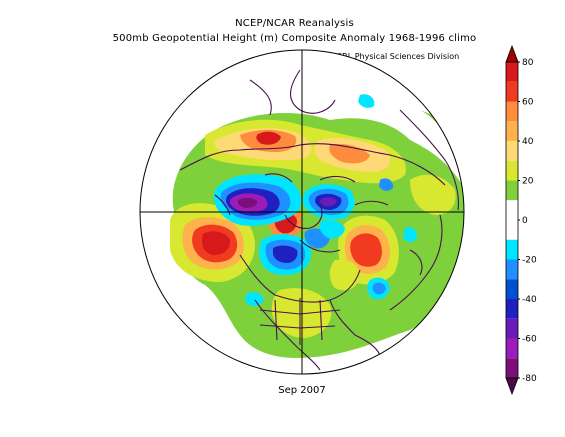 This screenshot has width=565, height=437. I want to click on colorbar-label: -20, so click(529, 261).